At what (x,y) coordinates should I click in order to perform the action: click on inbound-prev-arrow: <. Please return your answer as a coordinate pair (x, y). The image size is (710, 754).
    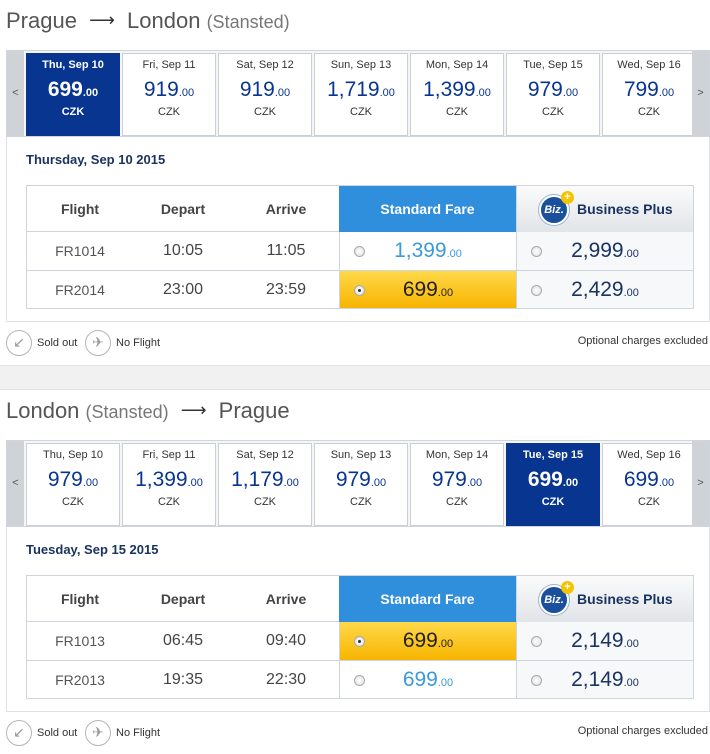
    Looking at the image, I should click on (15, 483).